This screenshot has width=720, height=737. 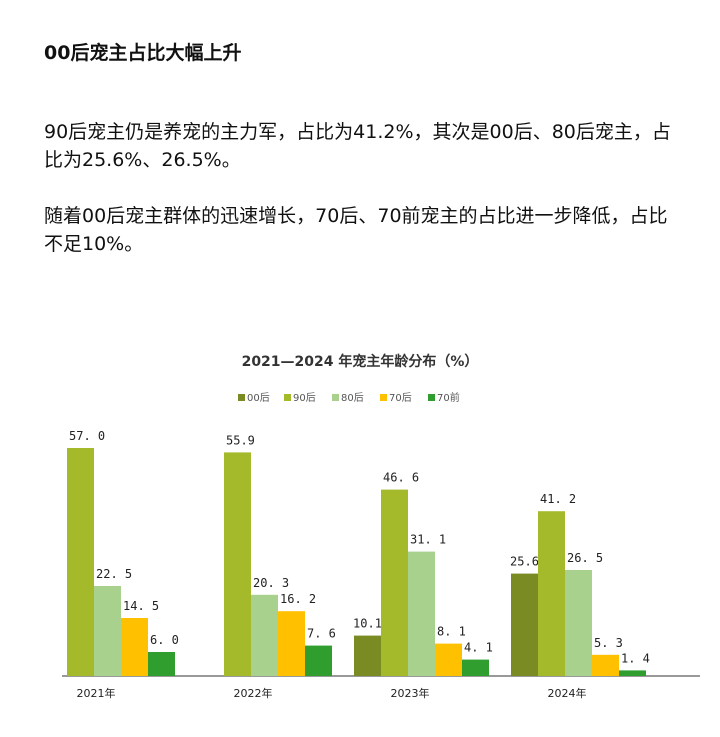 What do you see at coordinates (360, 361) in the screenshot?
I see `chart-title: 2021—2024 年宠主年龄分布（%）` at bounding box center [360, 361].